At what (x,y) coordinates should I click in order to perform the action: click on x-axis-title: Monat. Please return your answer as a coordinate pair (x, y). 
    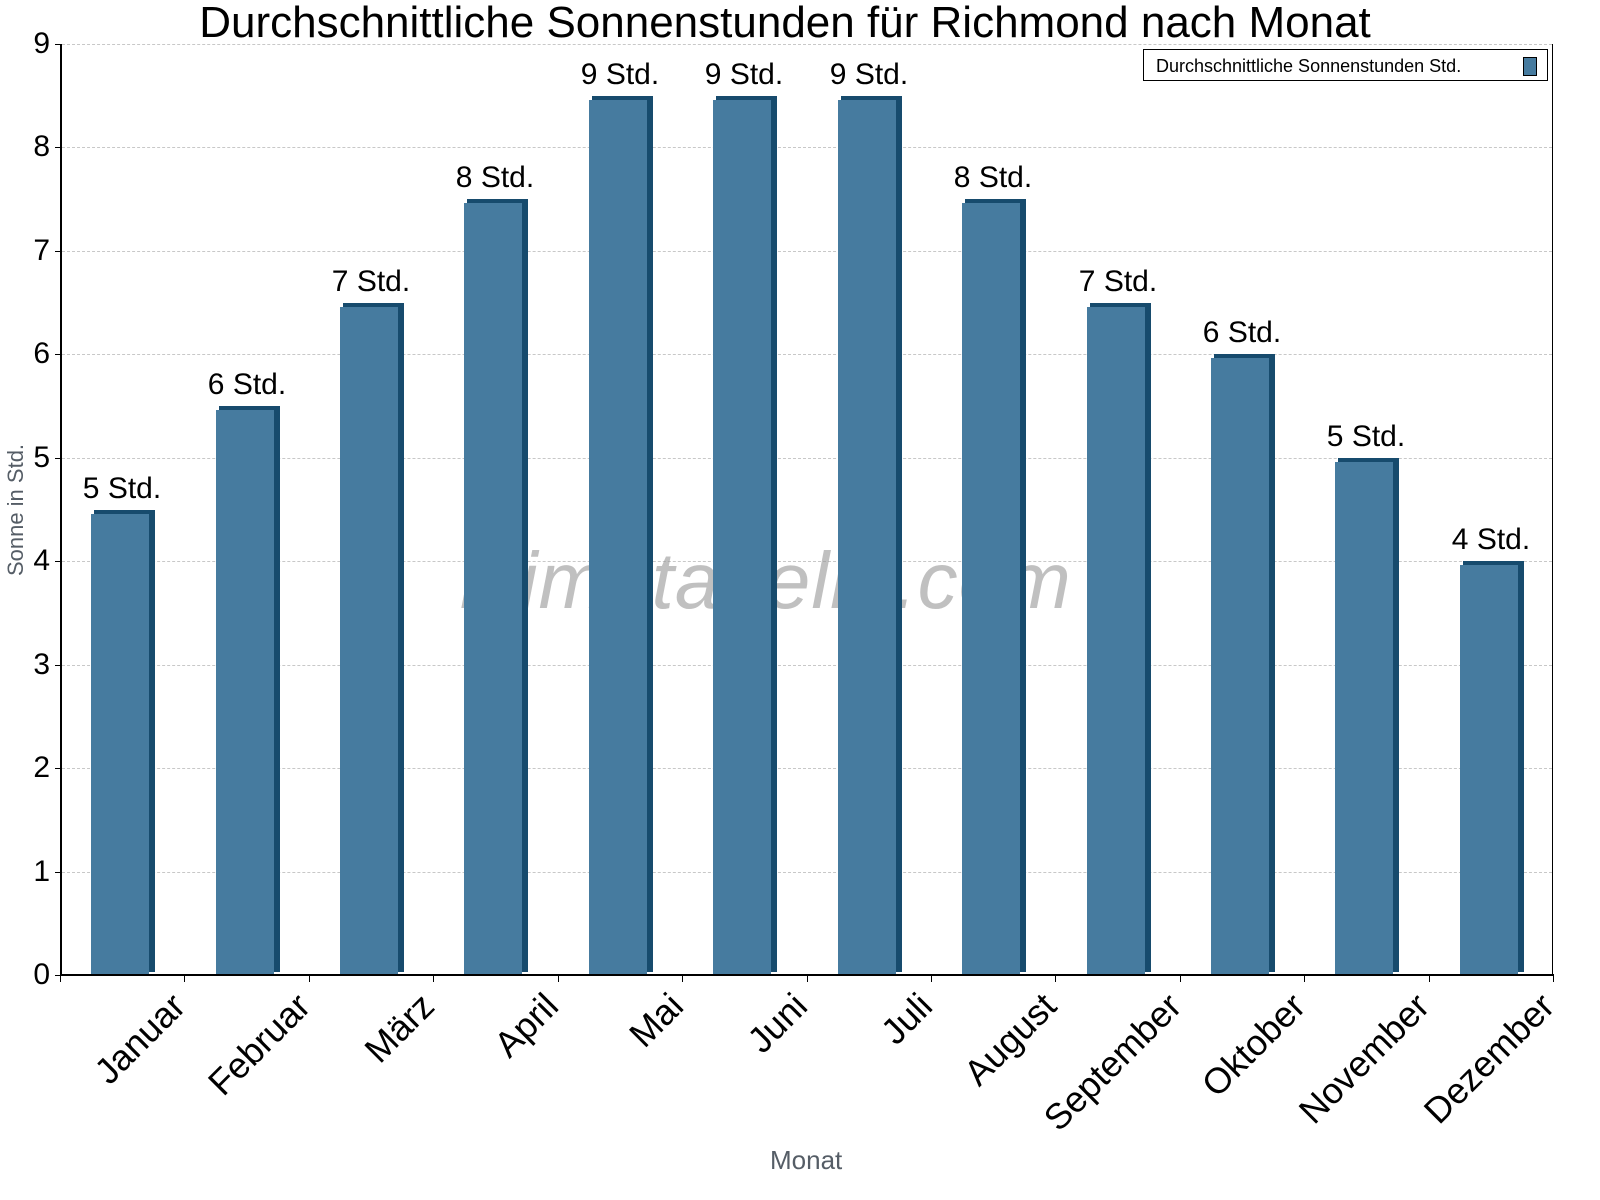
    Looking at the image, I should click on (806, 1160).